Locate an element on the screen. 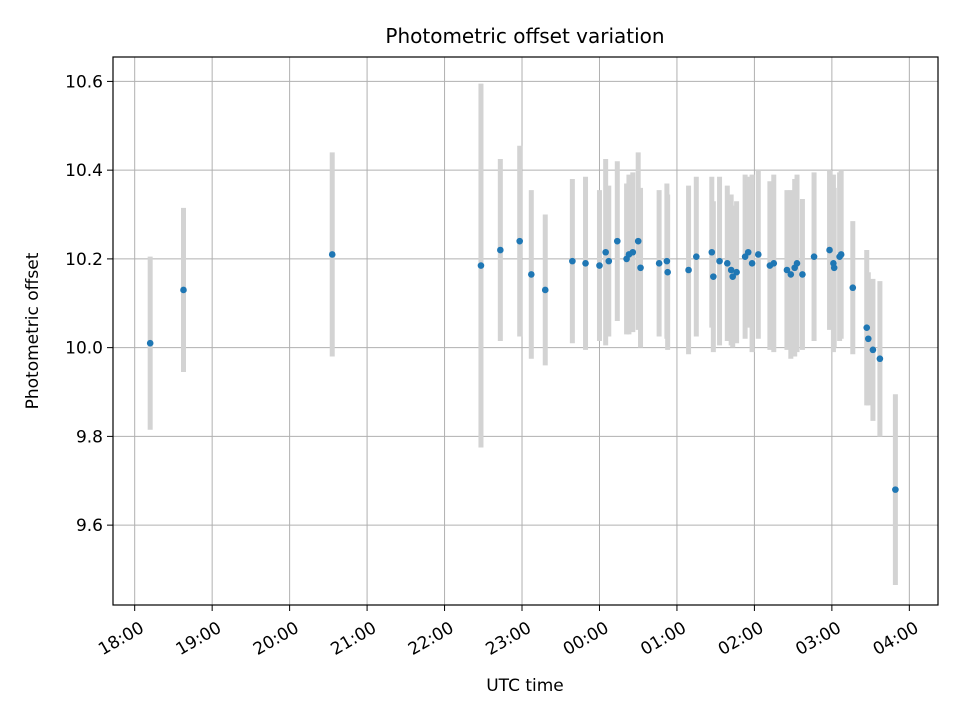  y-tick-label: 10.4 is located at coordinates (84, 171).